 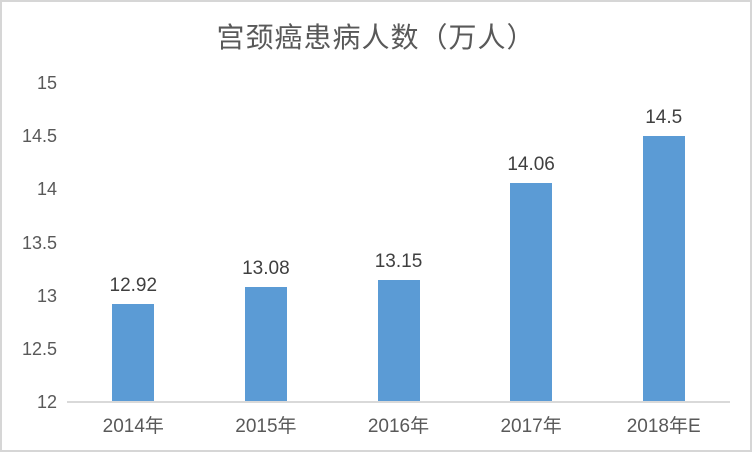 What do you see at coordinates (39, 136) in the screenshot?
I see `y-axis-tick-label: 14.5` at bounding box center [39, 136].